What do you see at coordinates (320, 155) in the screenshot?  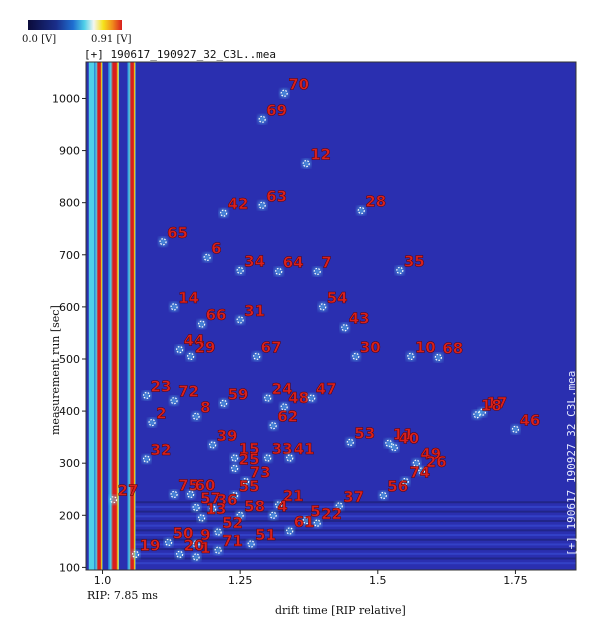 I see `peak-label: 12` at bounding box center [320, 155].